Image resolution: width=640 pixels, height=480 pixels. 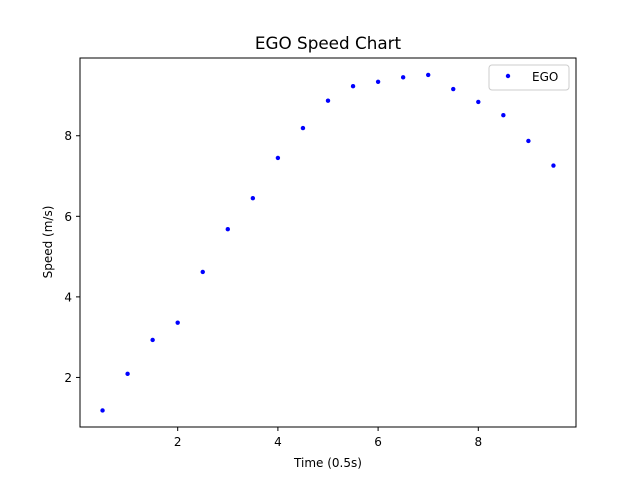 I want to click on y-axis-ticks: 2 4 6 8, so click(x=72, y=257).